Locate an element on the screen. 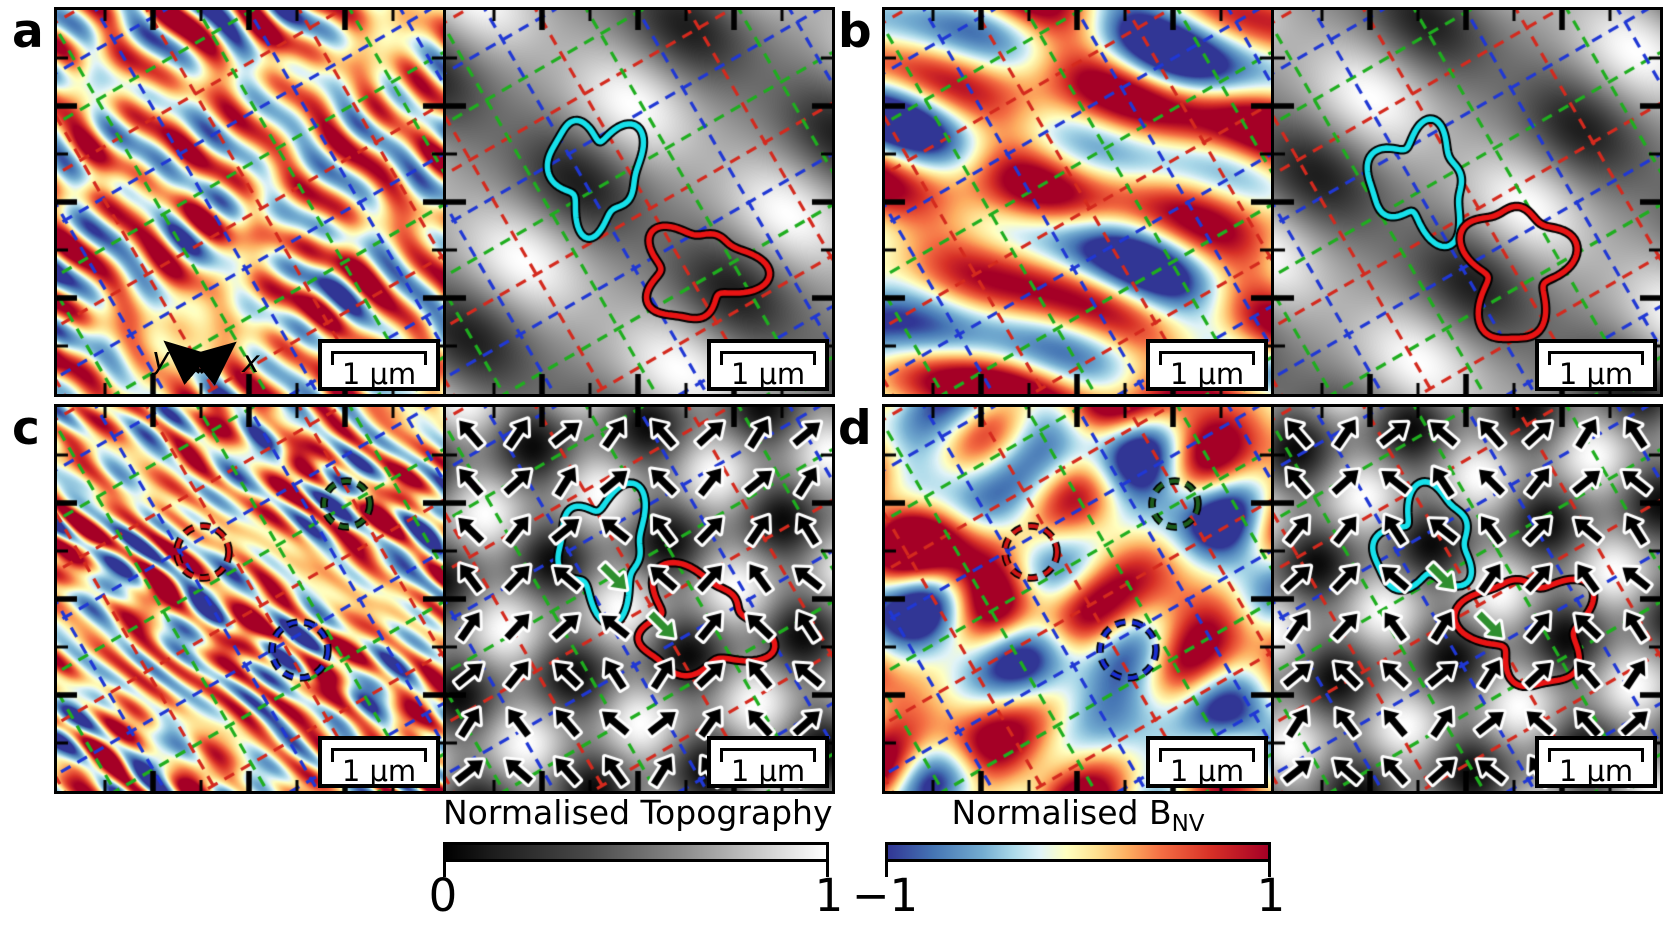 Image resolution: width=1665 pixels, height=933 pixels. panel-c-bnv-map: 1 μm is located at coordinates (250, 599).